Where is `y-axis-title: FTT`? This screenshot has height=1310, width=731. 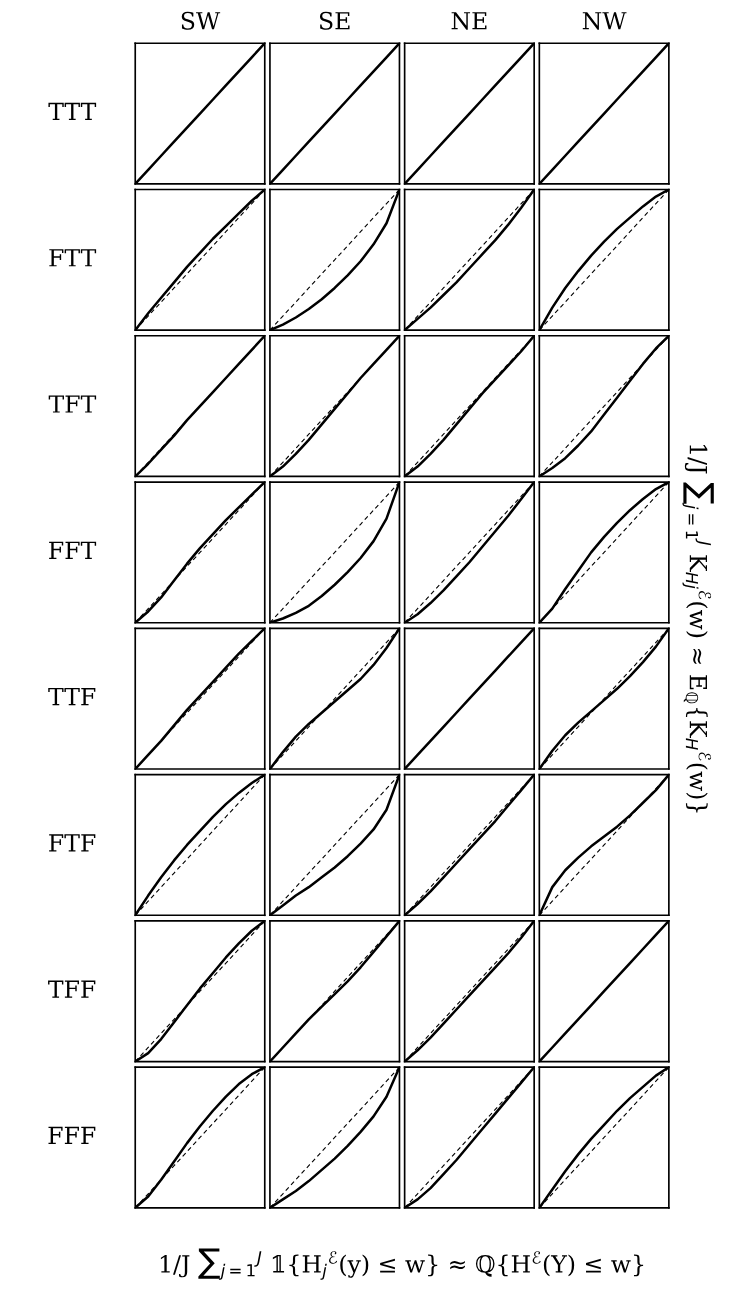 y-axis-title: FTT is located at coordinates (73, 258).